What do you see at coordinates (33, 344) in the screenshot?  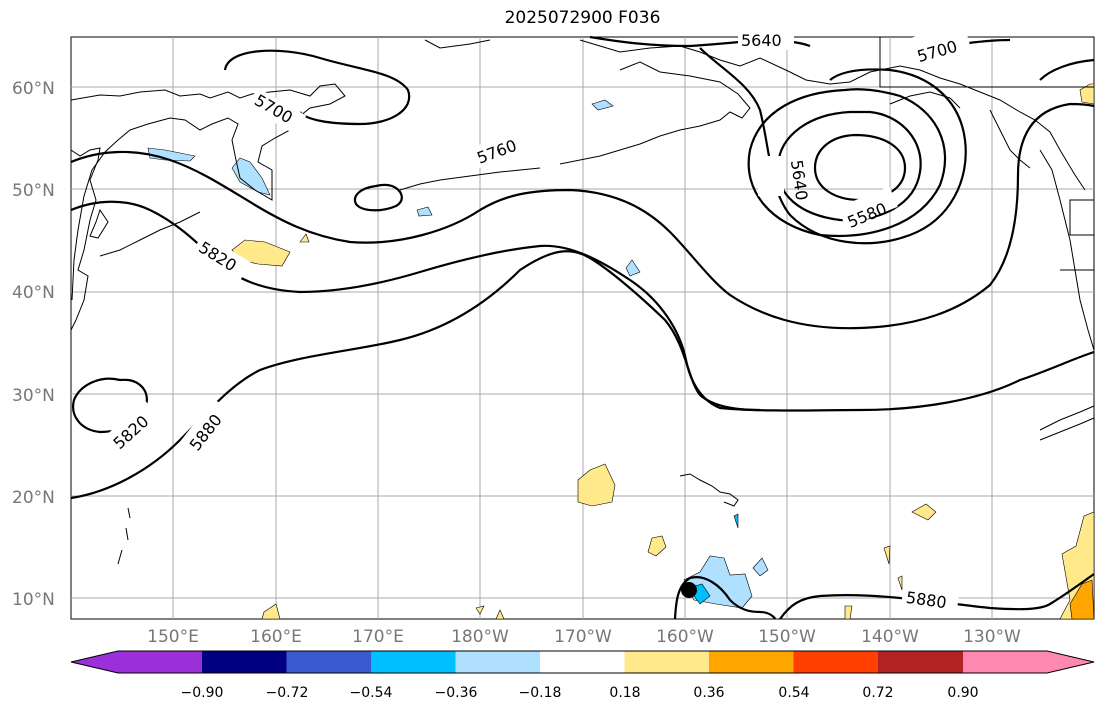 I see `latitude-labels: 60°N 50°N 40°N 30°N 20°N 10°N` at bounding box center [33, 344].